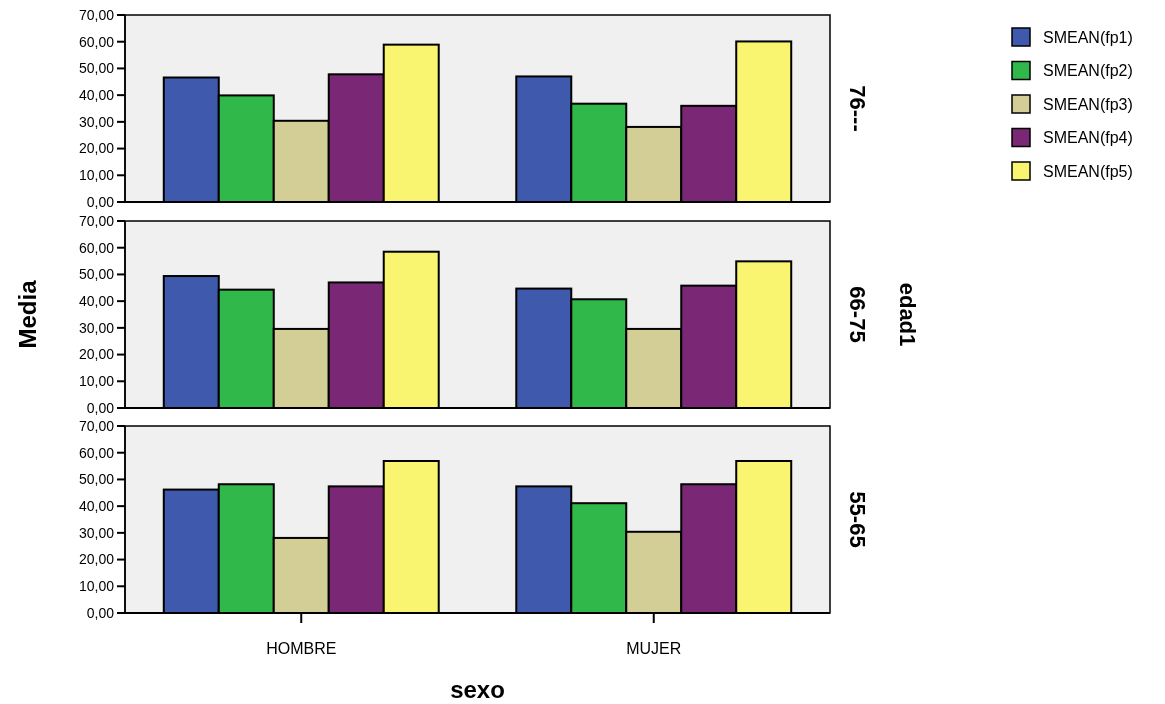 Image resolution: width=1165 pixels, height=704 pixels. What do you see at coordinates (858, 108) in the screenshot?
I see `y2-axis-title: 76---` at bounding box center [858, 108].